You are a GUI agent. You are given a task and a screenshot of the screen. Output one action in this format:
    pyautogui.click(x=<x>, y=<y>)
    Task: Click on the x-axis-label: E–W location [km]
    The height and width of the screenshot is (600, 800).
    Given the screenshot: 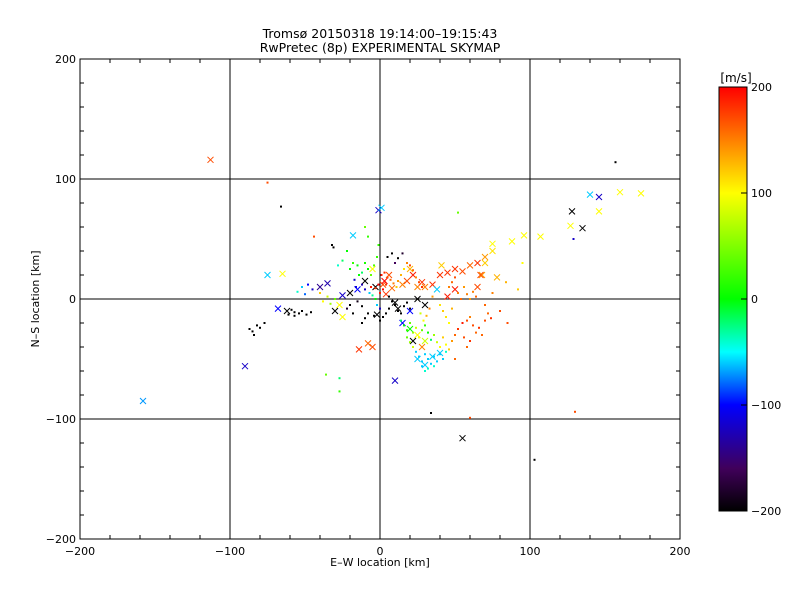 What is the action you would take?
    pyautogui.click(x=380, y=562)
    